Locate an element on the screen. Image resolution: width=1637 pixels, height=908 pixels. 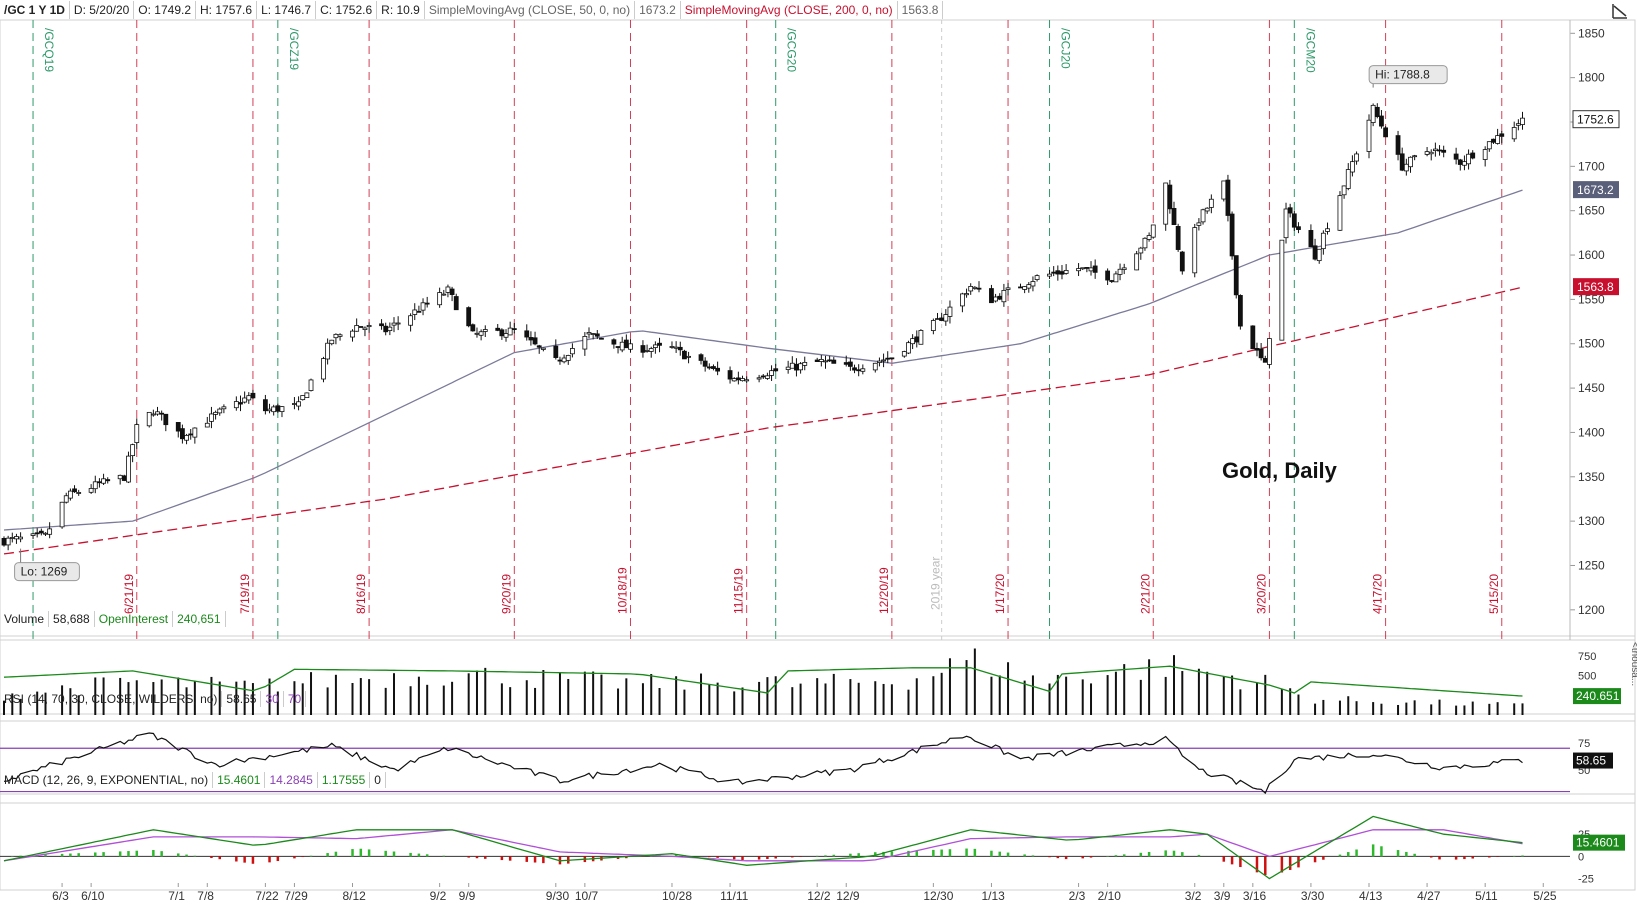
sma50-label: SimpleMovingAvg (CLOSE, 50, 0, no) is located at coordinates (530, 10).